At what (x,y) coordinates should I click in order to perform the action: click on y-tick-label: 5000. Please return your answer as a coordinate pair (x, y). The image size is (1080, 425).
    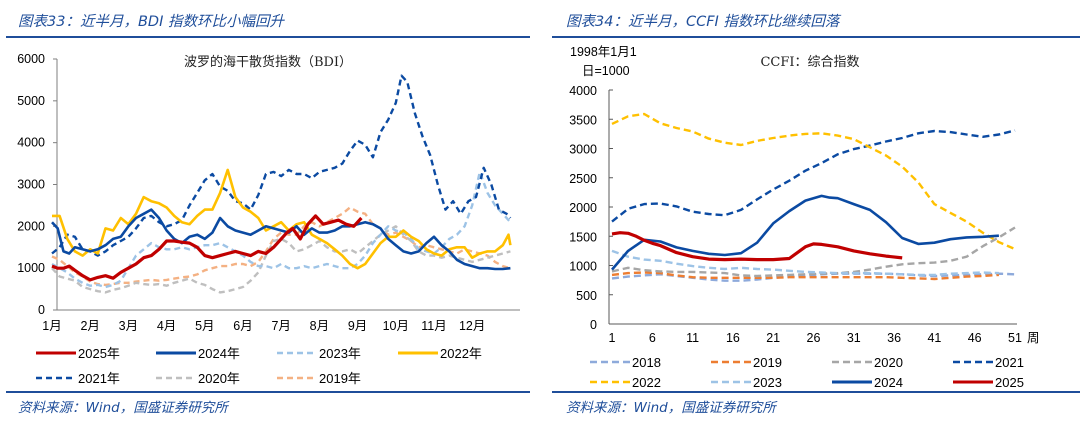
    Looking at the image, I should click on (31, 101).